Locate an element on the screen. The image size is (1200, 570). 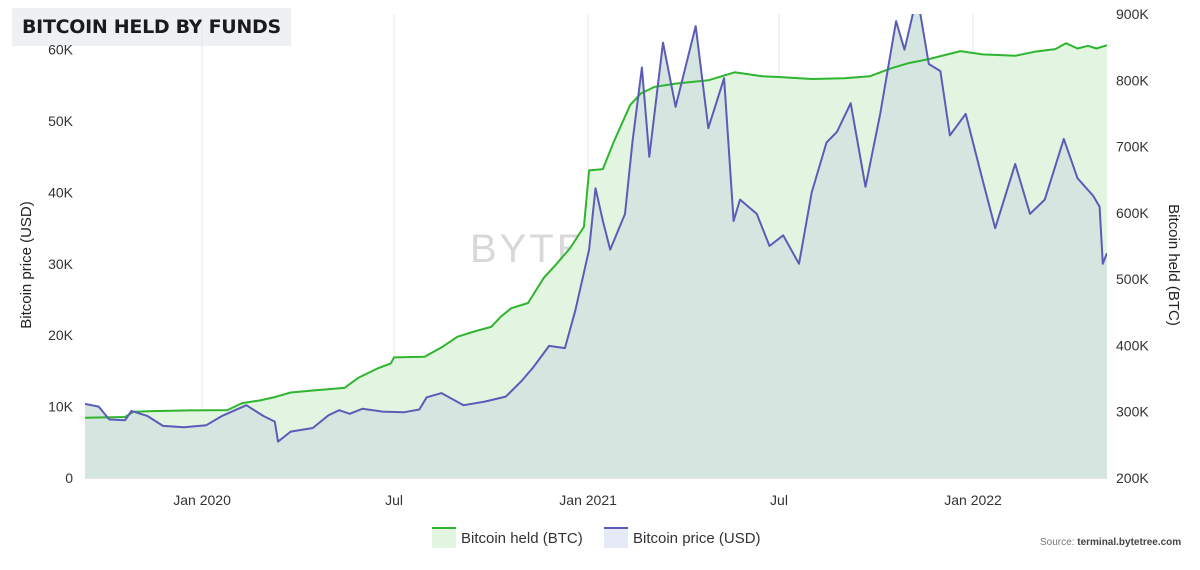
legend-label-btc-price: Bitcoin price (USD) is located at coordinates (697, 538).